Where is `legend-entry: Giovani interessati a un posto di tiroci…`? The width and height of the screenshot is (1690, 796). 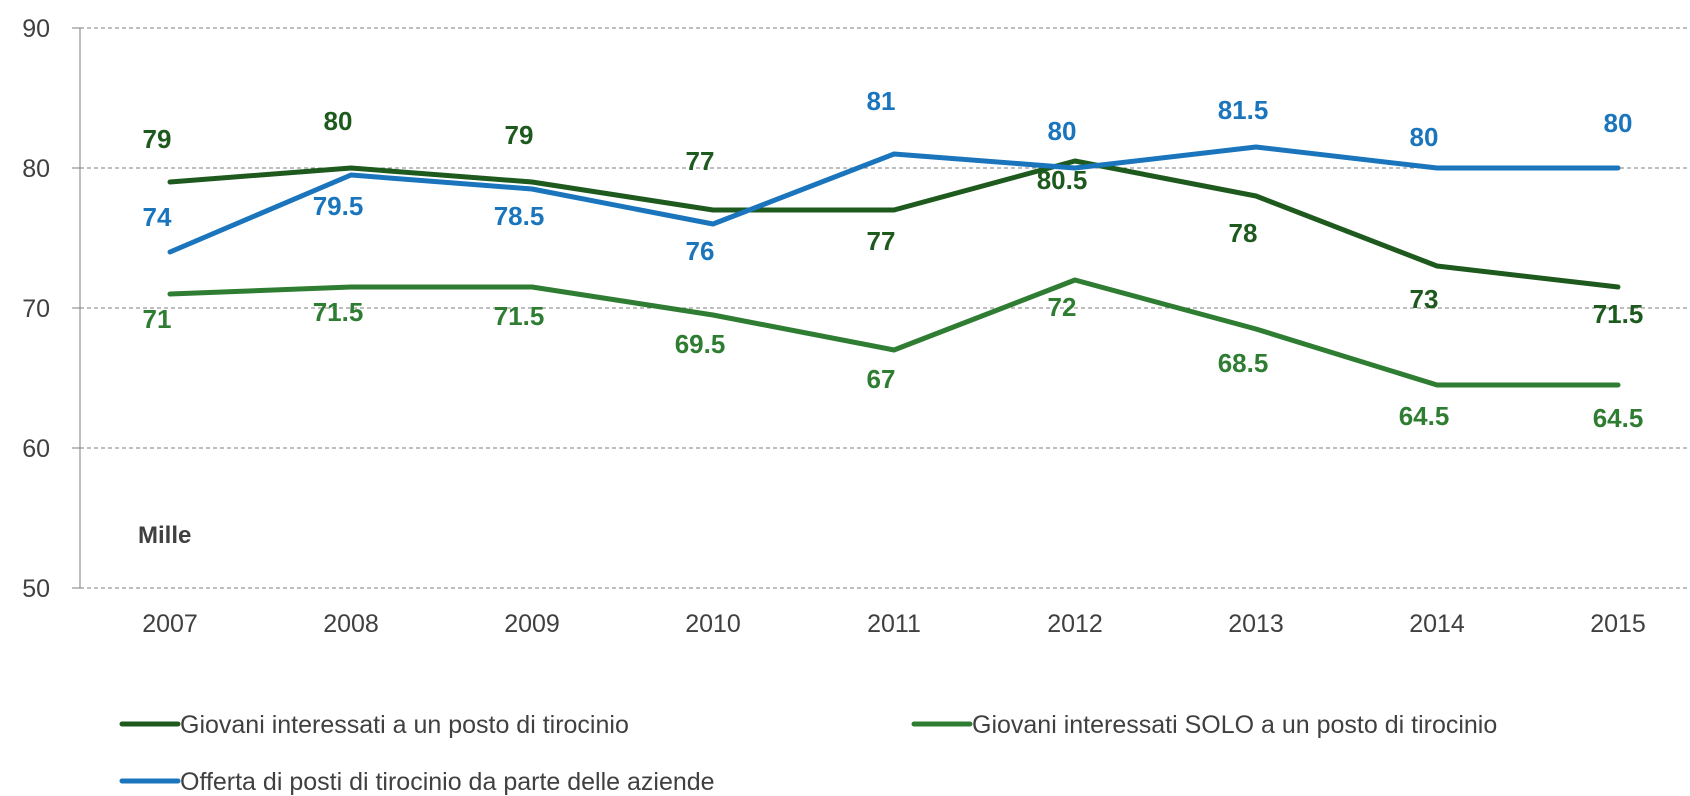
legend-entry: Giovani interessati a un posto di tiroci… is located at coordinates (404, 725).